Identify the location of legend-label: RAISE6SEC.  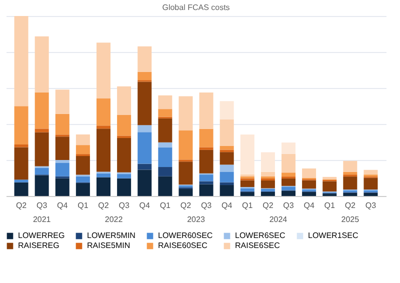
(257, 245).